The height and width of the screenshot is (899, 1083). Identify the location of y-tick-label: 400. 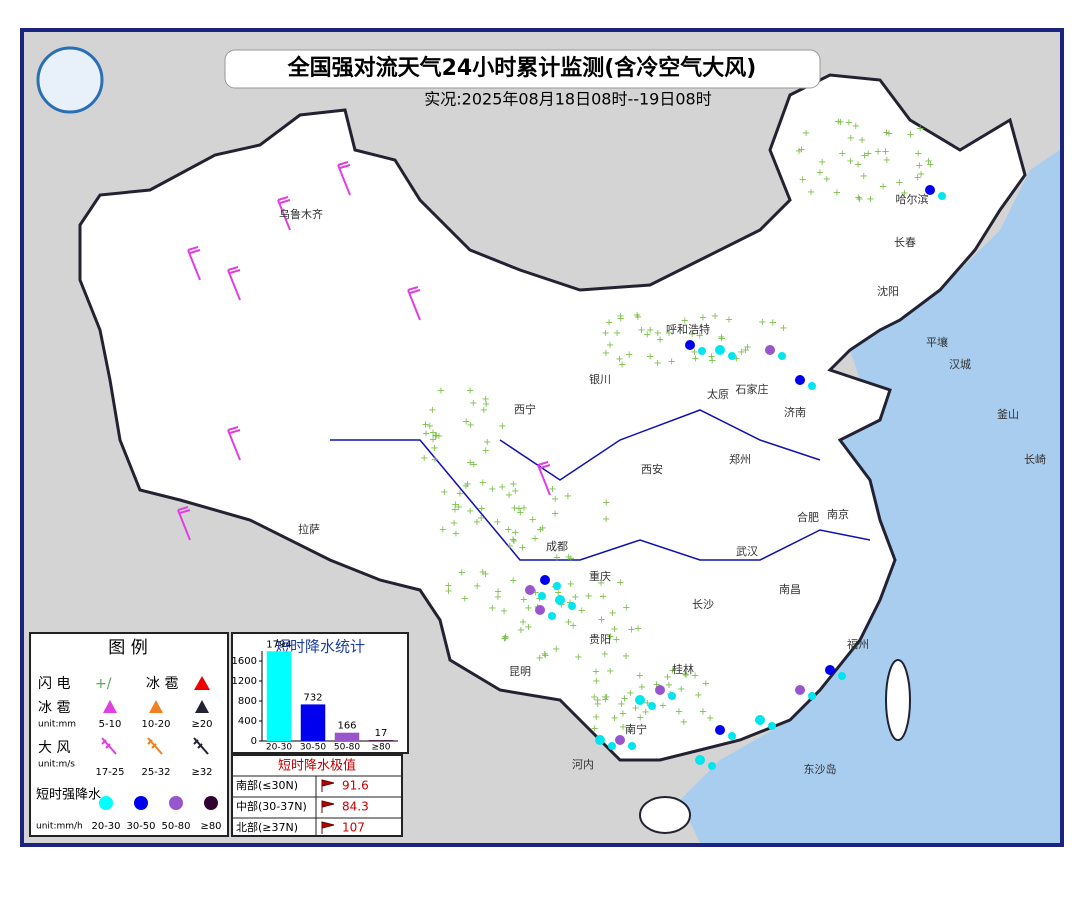
(247, 721).